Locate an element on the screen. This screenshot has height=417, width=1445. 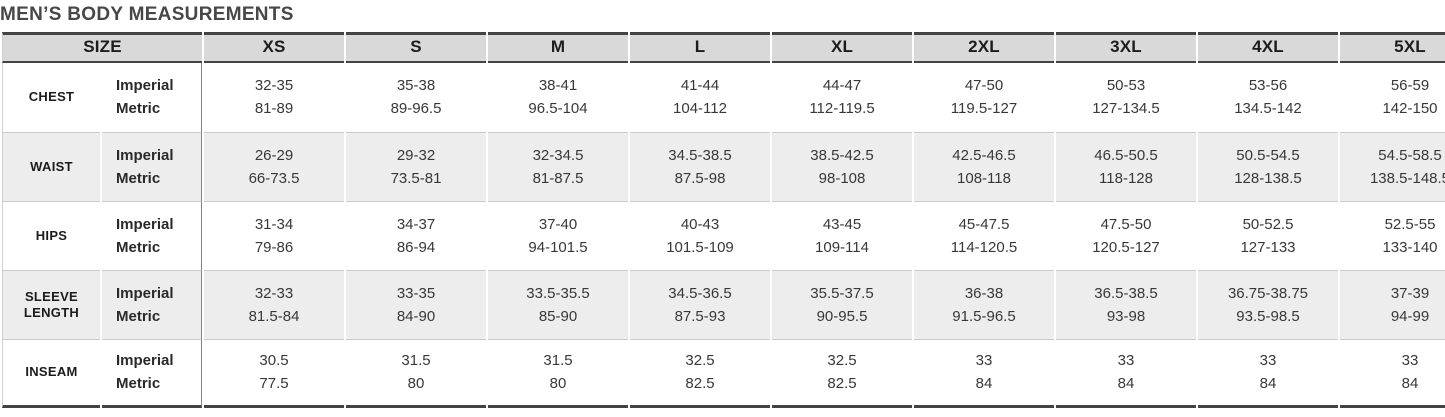
metric-value: 112-119.5 is located at coordinates (842, 109).